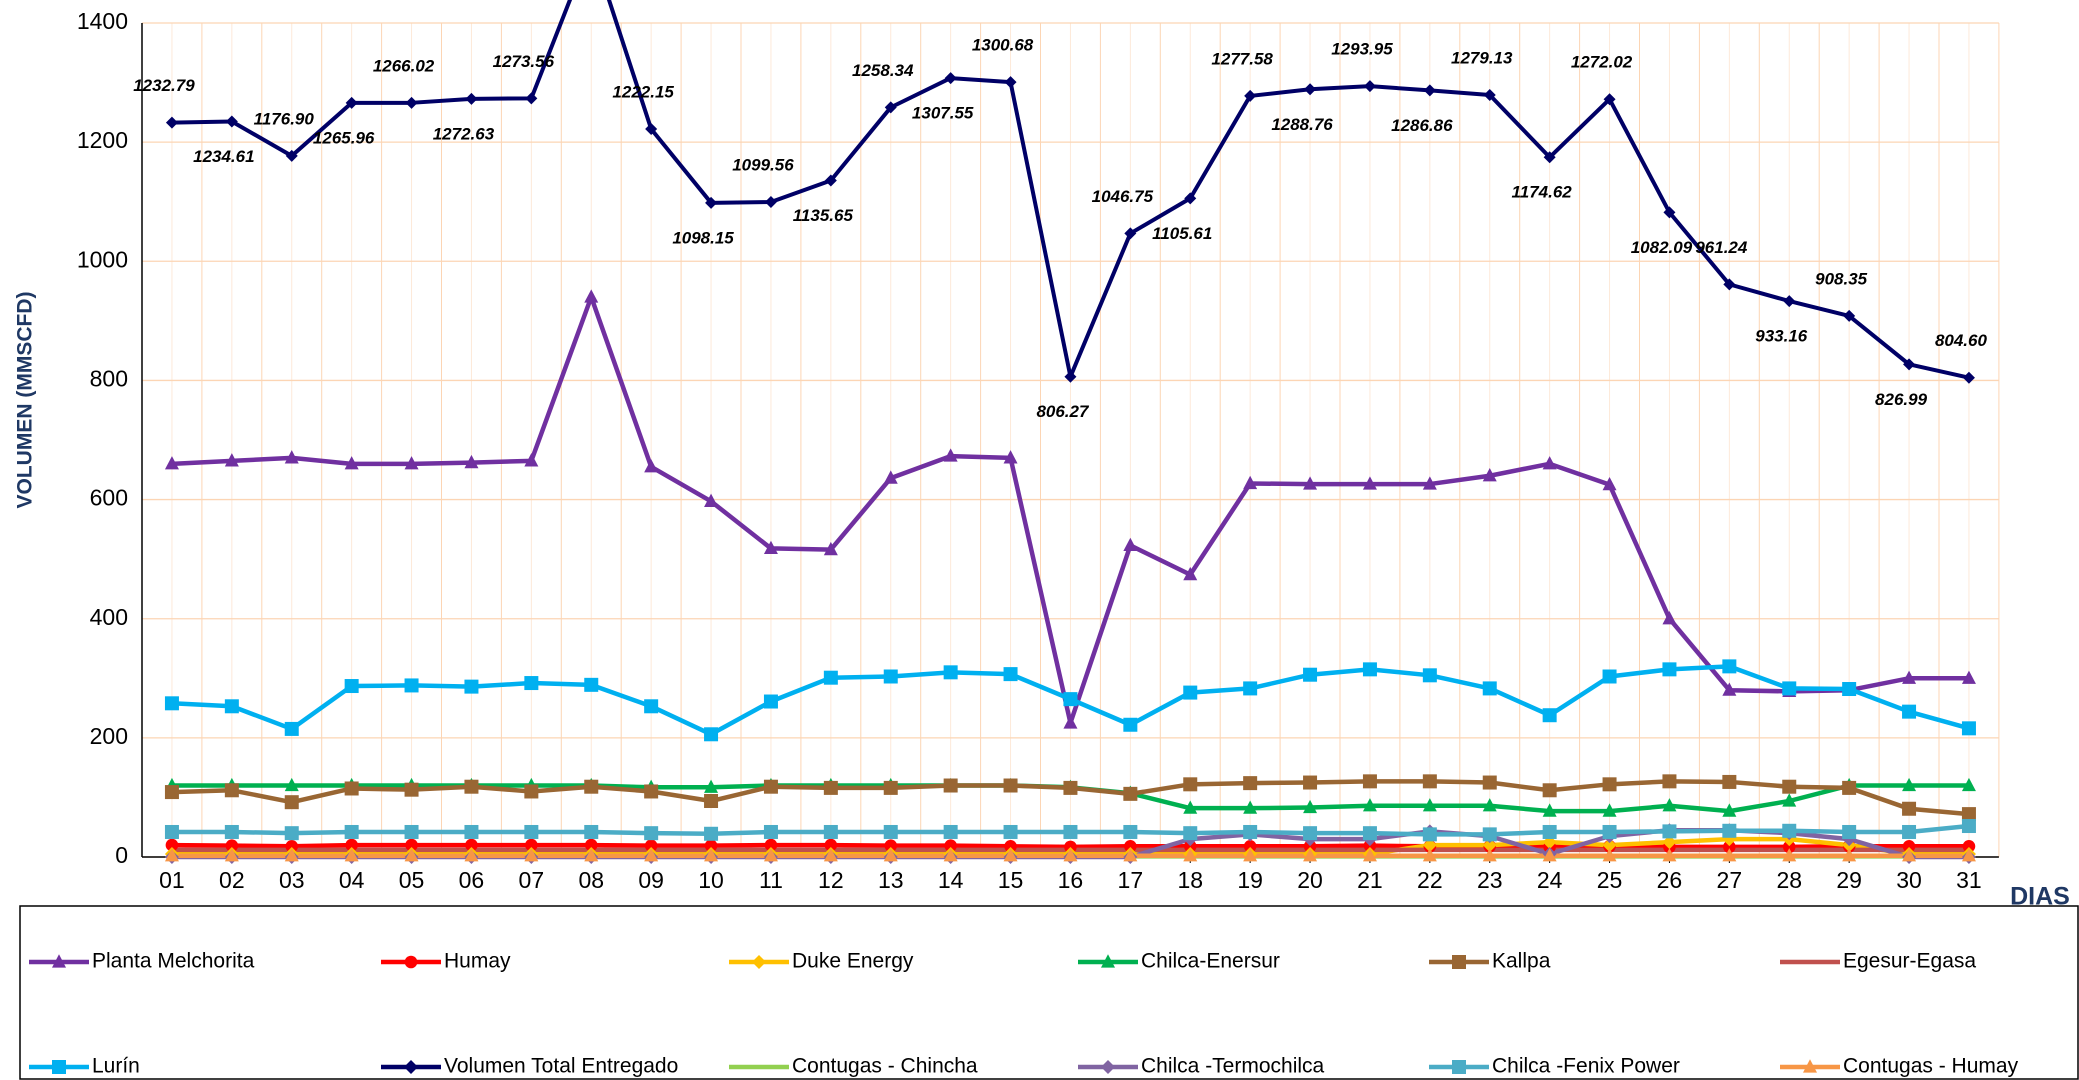 The width and height of the screenshot is (2079, 1080). What do you see at coordinates (1662, 247) in the screenshot?
I see `value-label: 1082.09` at bounding box center [1662, 247].